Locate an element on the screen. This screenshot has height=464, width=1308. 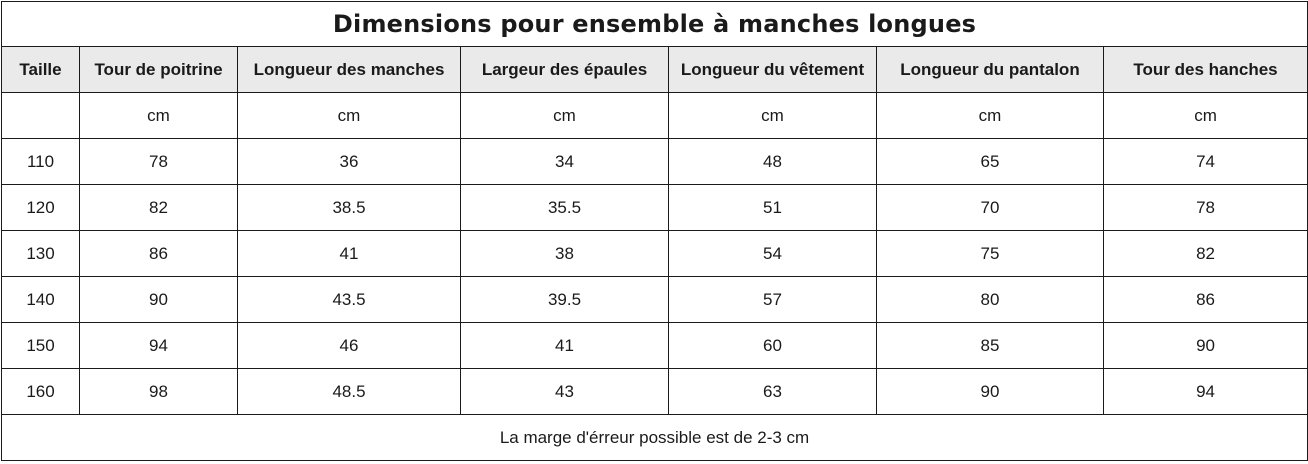
column-header-tour-des-hanches: Tour des hanches is located at coordinates (1205, 69).